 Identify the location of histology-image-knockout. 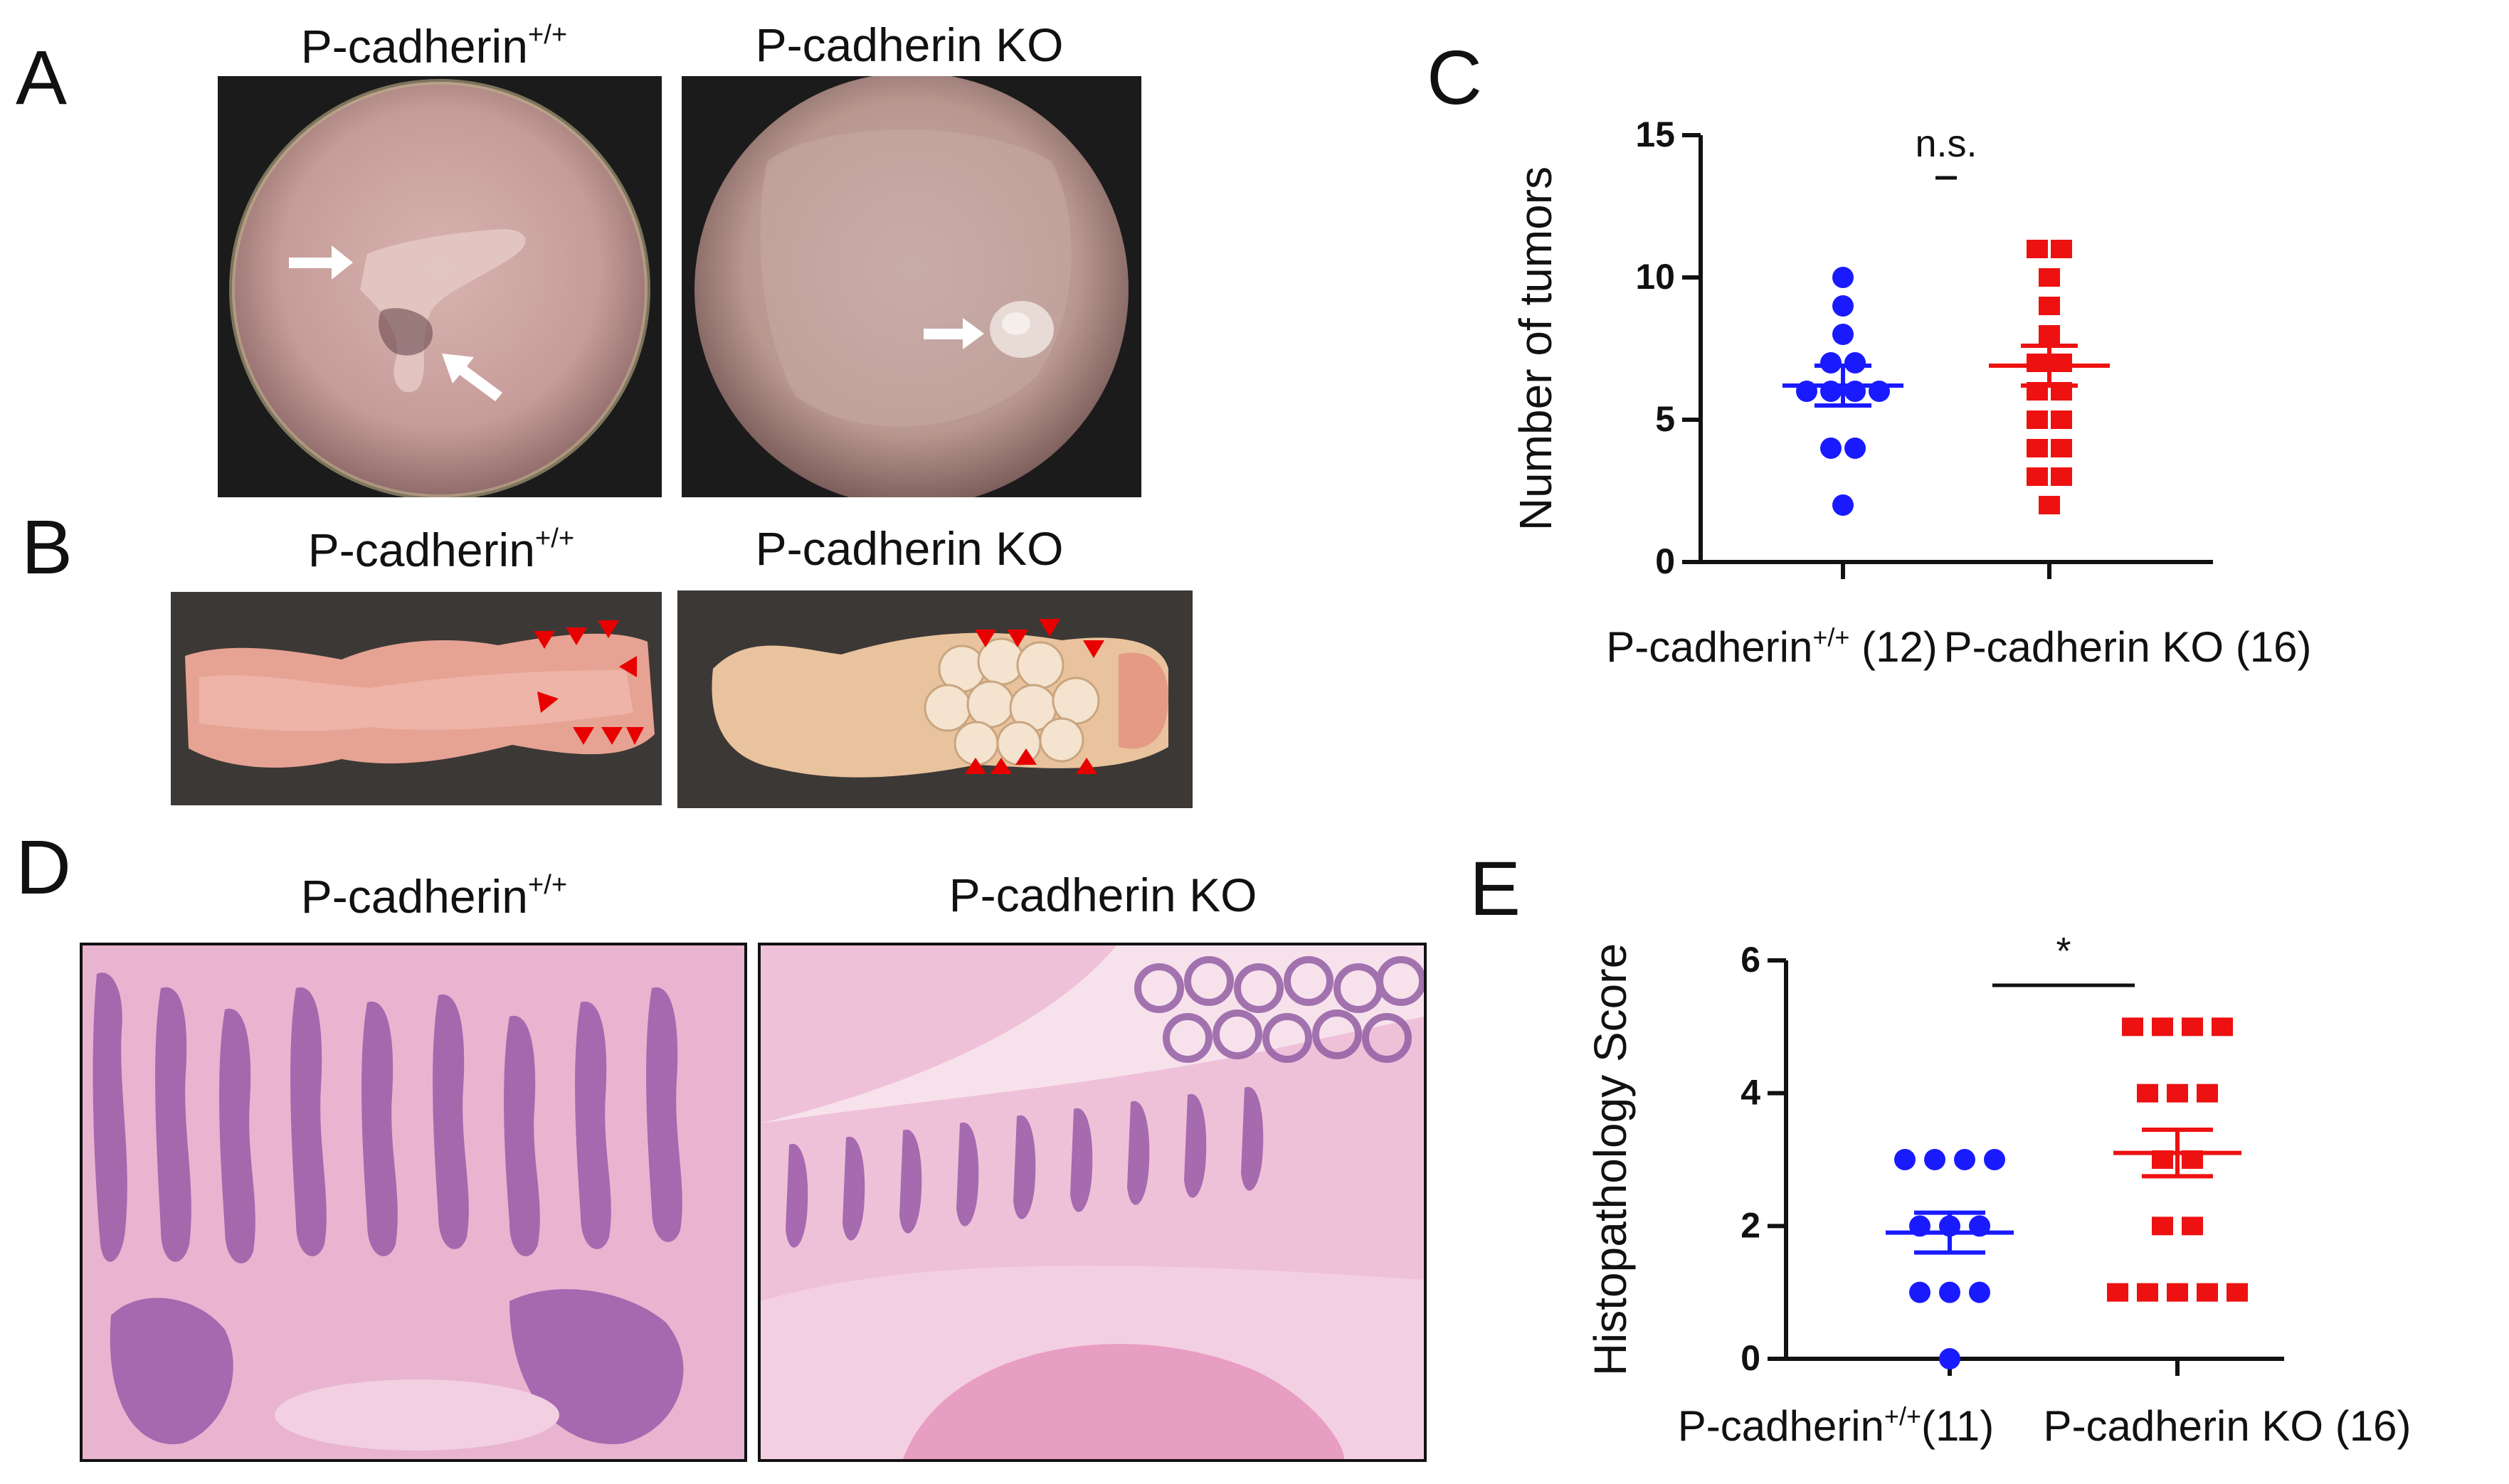
(1092, 1202).